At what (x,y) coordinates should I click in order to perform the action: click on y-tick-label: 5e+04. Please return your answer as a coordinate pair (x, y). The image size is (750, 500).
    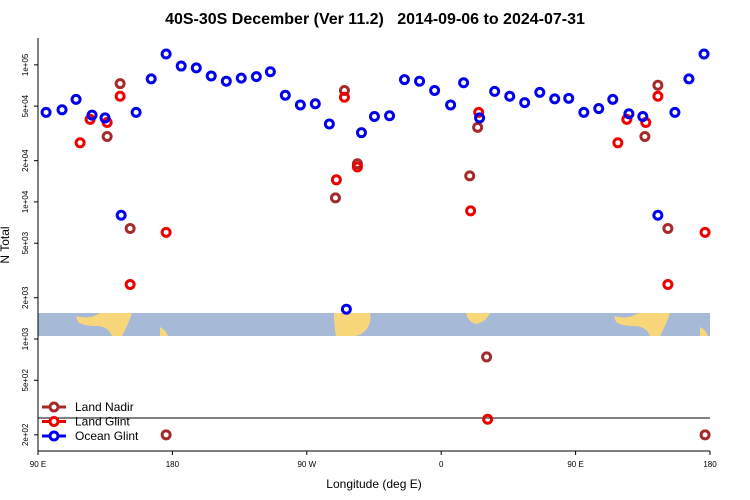
    Looking at the image, I should click on (25, 105).